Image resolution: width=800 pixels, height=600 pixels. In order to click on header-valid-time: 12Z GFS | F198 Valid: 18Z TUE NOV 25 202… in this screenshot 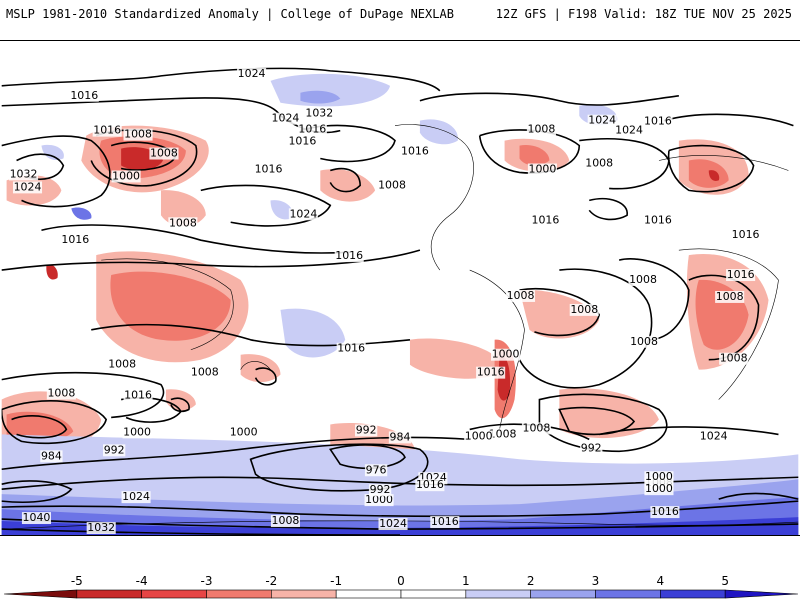, I will do `click(643, 14)`.